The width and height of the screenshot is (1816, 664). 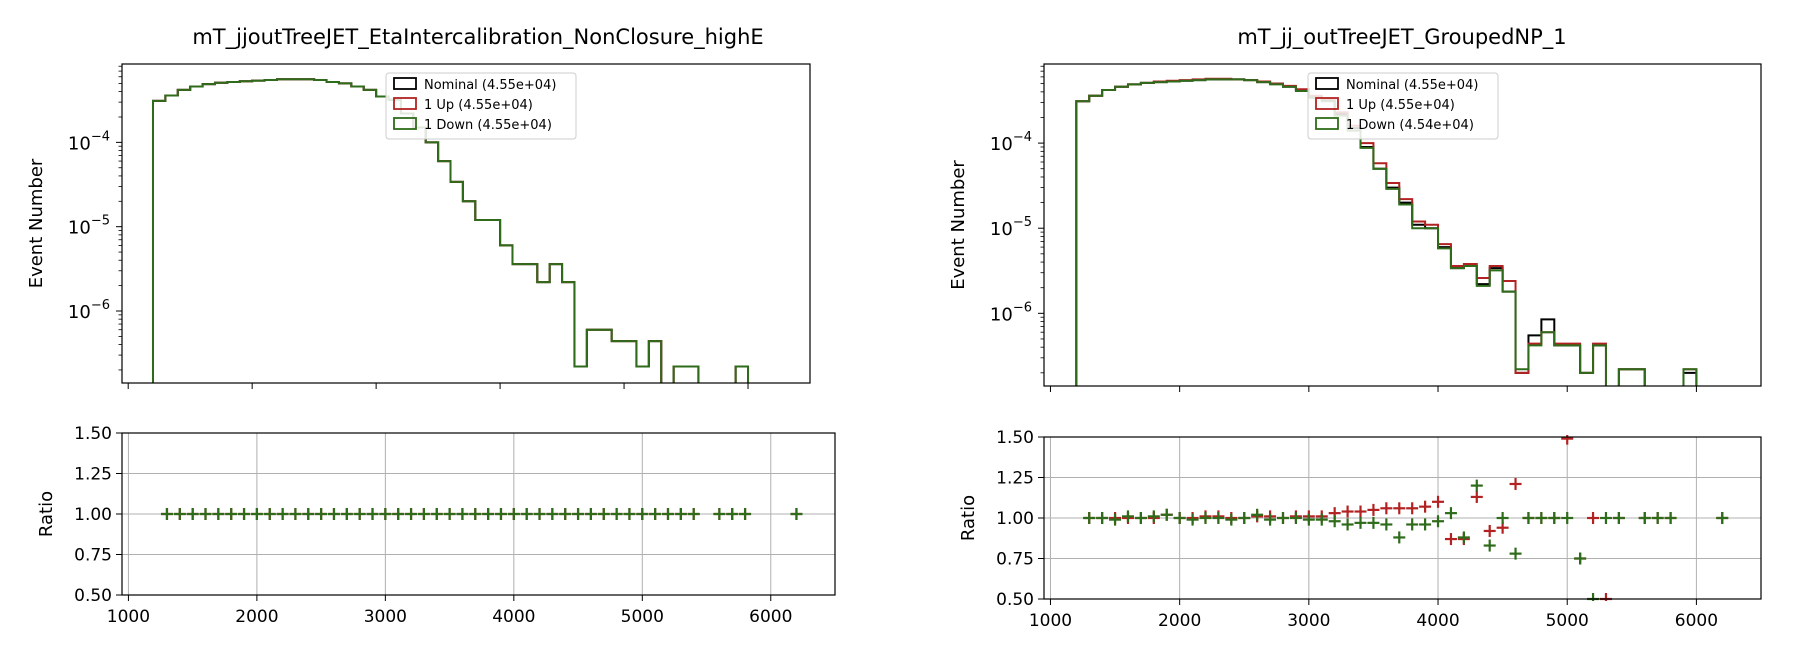 I want to click on y-tick-label: 10⁻⁶, so click(x=89, y=310).